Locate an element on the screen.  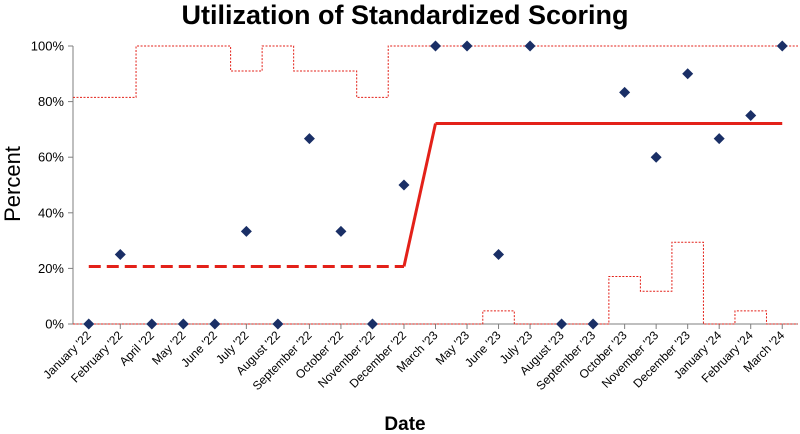
y-tick-label: 100% is located at coordinates (48, 46).